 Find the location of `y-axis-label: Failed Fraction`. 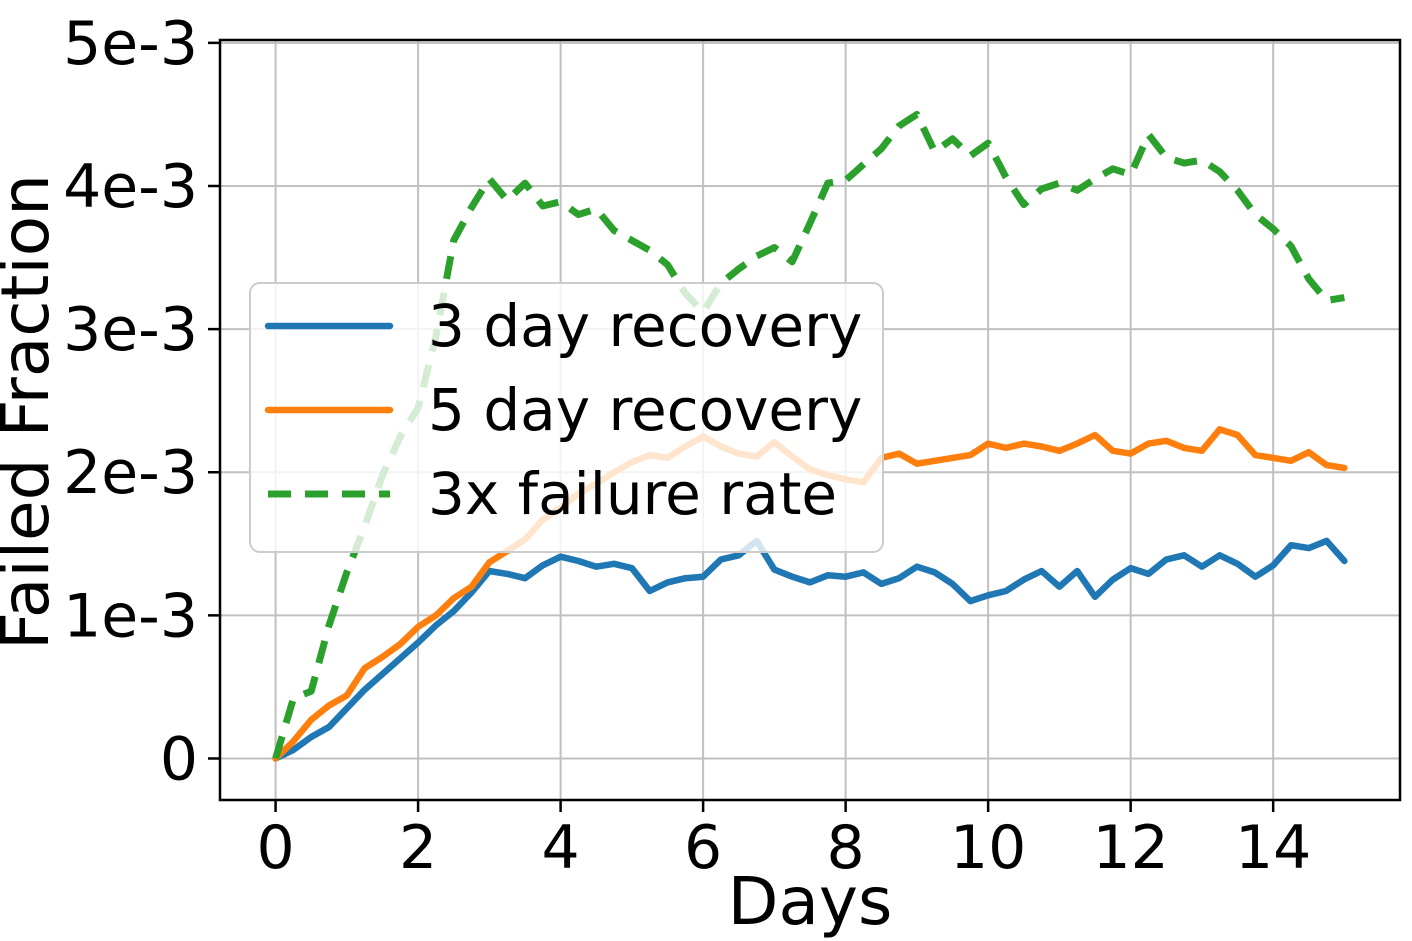

y-axis-label: Failed Fraction is located at coordinates (32, 412).